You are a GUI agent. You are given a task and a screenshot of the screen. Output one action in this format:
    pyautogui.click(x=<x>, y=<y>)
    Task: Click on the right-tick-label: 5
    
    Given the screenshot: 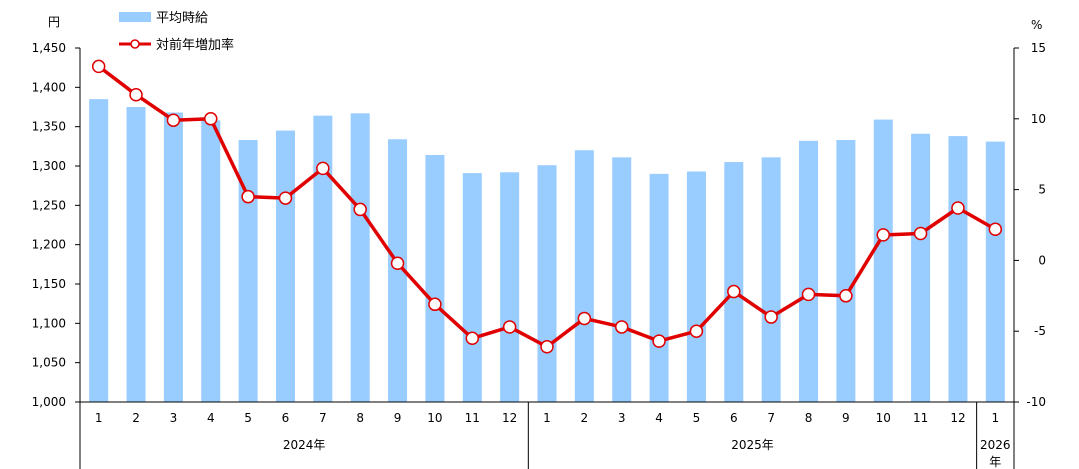 What is the action you would take?
    pyautogui.click(x=1042, y=190)
    